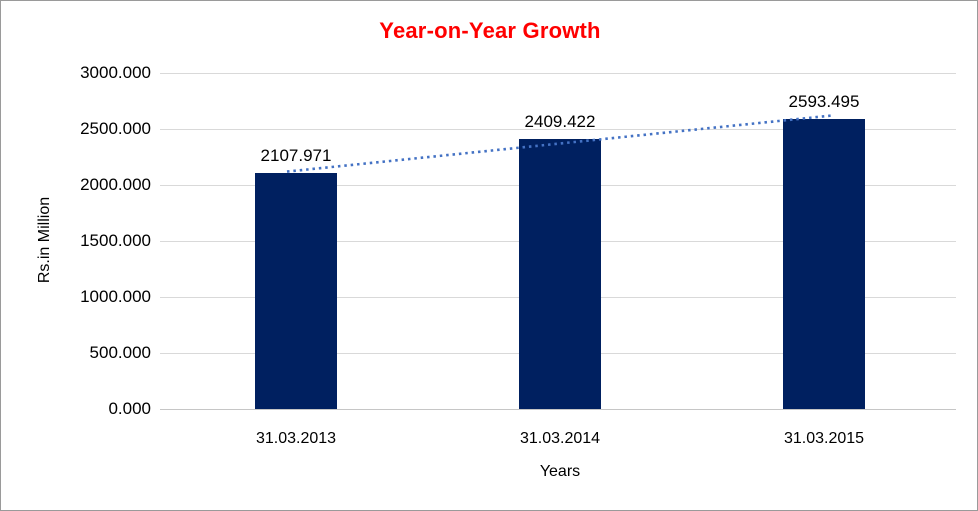 This screenshot has height=511, width=978. I want to click on data-label: 2593.495, so click(824, 101).